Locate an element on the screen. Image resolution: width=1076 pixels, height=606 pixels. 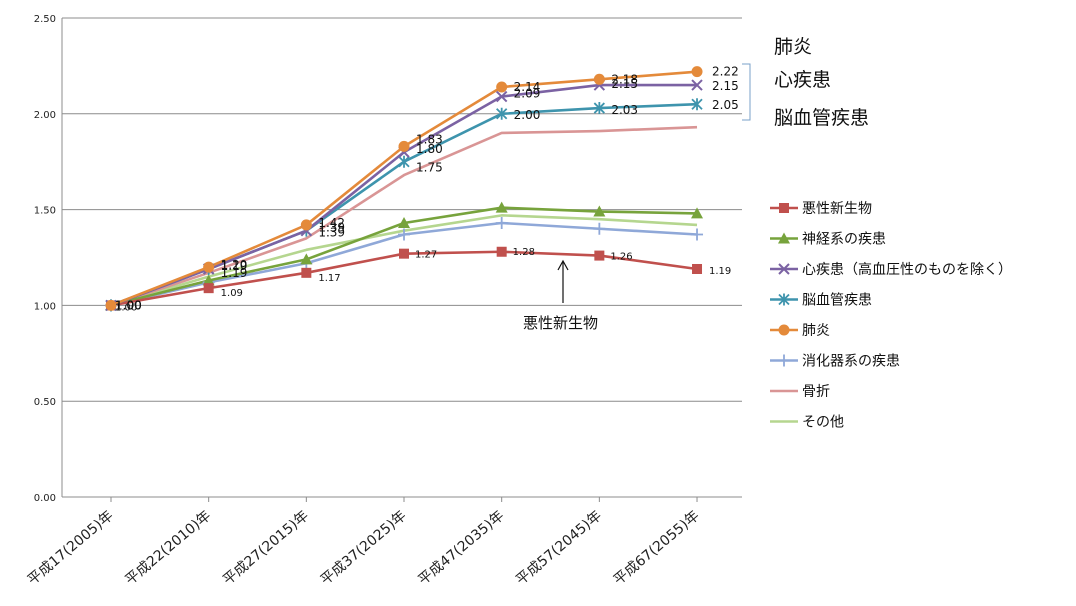
data-label: 2.14 is located at coordinates (527, 87).